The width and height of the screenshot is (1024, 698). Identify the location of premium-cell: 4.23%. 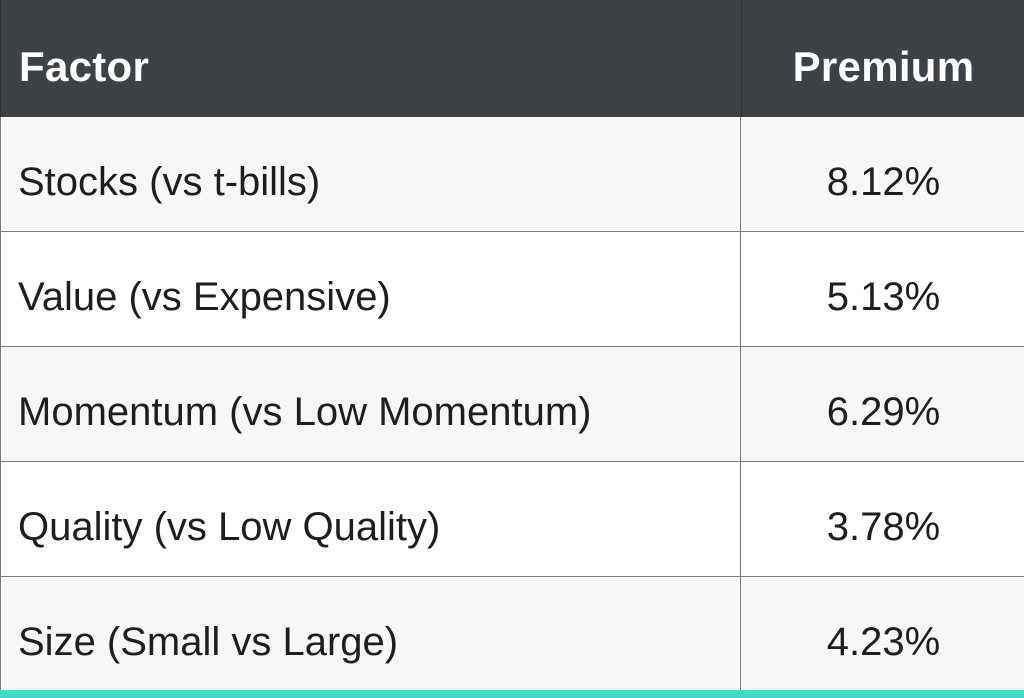
(883, 642).